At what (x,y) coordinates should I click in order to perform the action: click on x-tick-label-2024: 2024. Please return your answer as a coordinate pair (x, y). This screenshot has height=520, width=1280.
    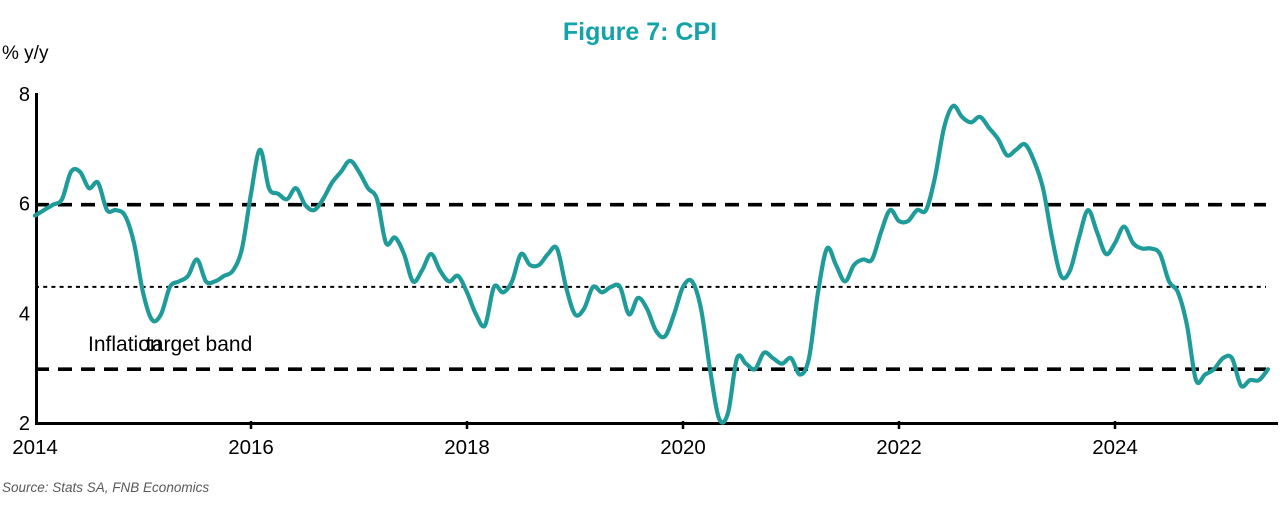
    Looking at the image, I should click on (1115, 447).